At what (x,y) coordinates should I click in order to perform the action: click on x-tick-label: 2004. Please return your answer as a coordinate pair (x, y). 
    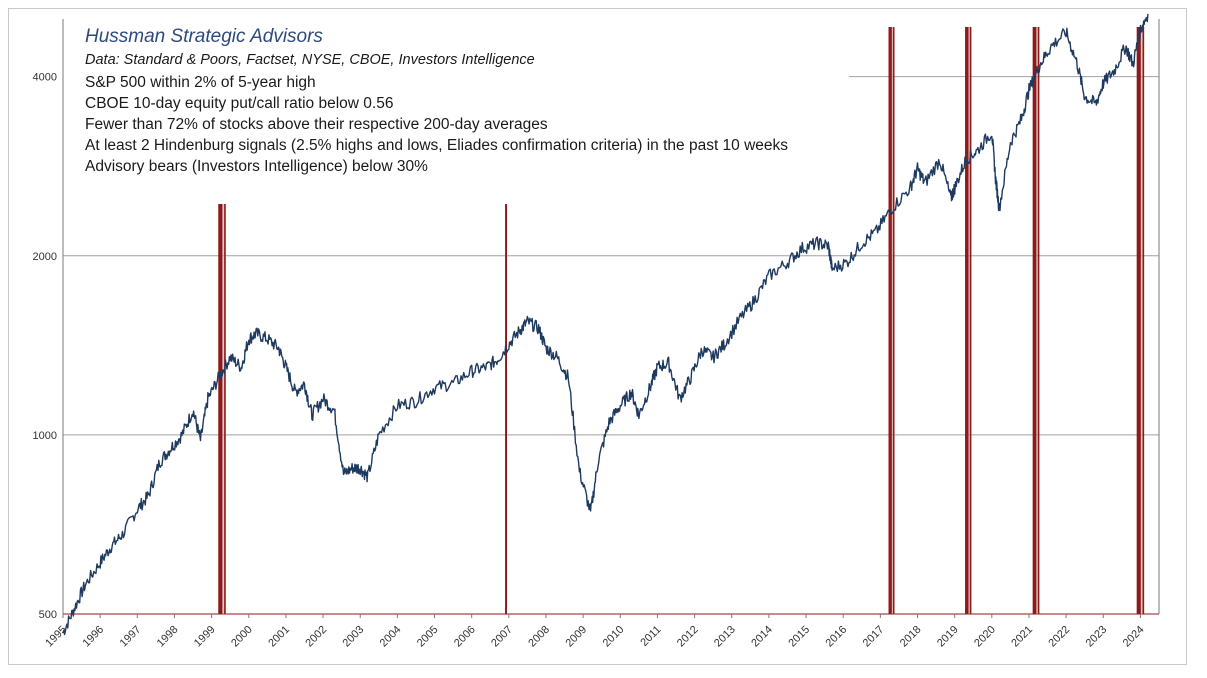
    Looking at the image, I should click on (391, 637).